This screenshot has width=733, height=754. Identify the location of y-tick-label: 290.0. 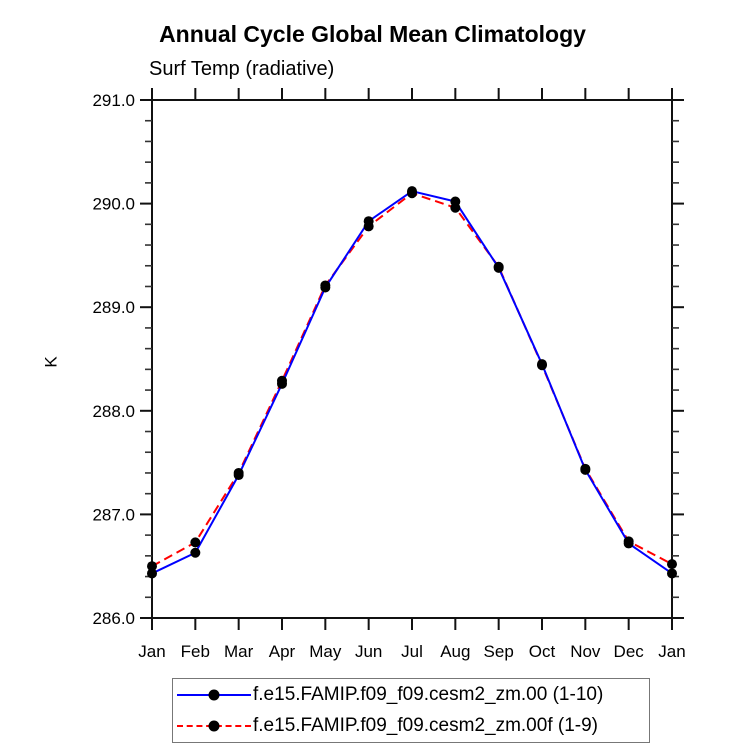
(113, 204).